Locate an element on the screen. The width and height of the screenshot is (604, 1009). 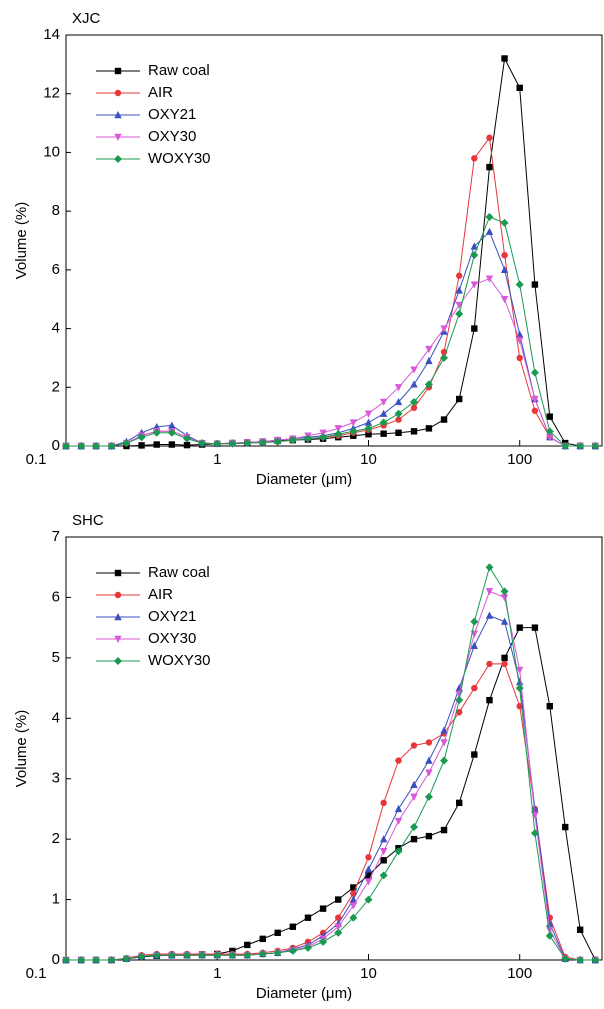
series-line is located at coordinates (331, 362).